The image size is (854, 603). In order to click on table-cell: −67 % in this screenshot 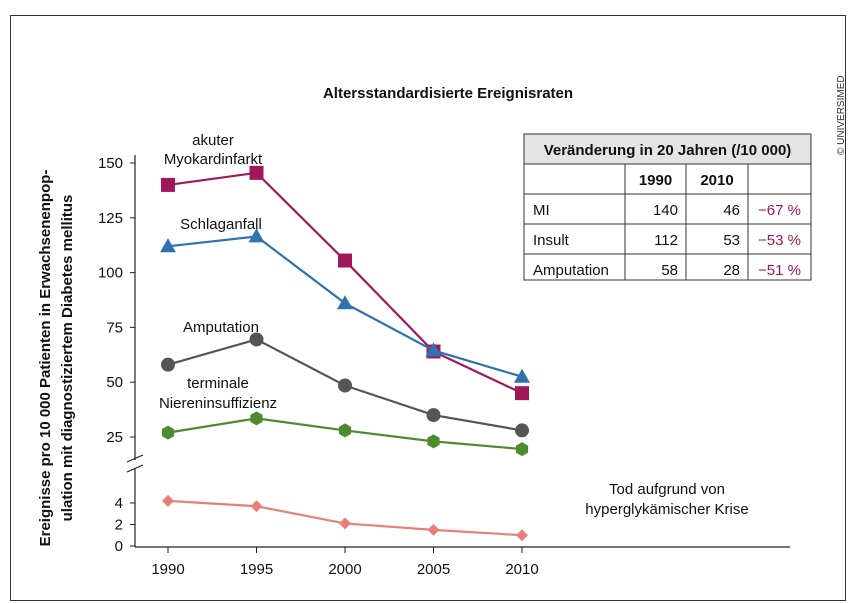, I will do `click(779, 210)`.